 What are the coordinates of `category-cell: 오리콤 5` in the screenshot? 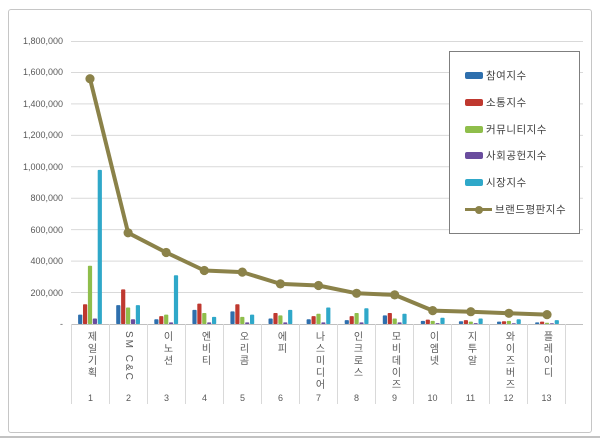 It's located at (242, 364).